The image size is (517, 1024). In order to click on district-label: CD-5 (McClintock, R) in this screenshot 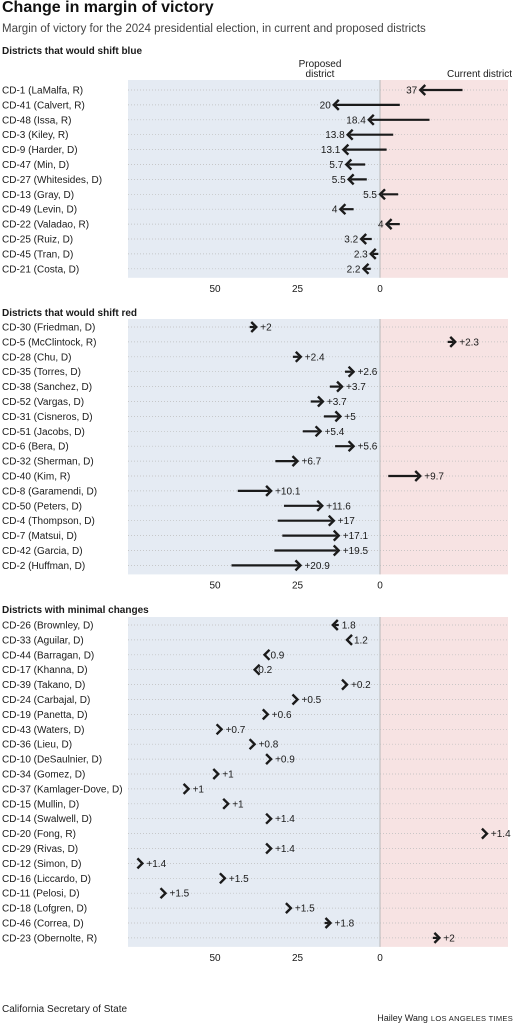, I will do `click(49, 342)`.